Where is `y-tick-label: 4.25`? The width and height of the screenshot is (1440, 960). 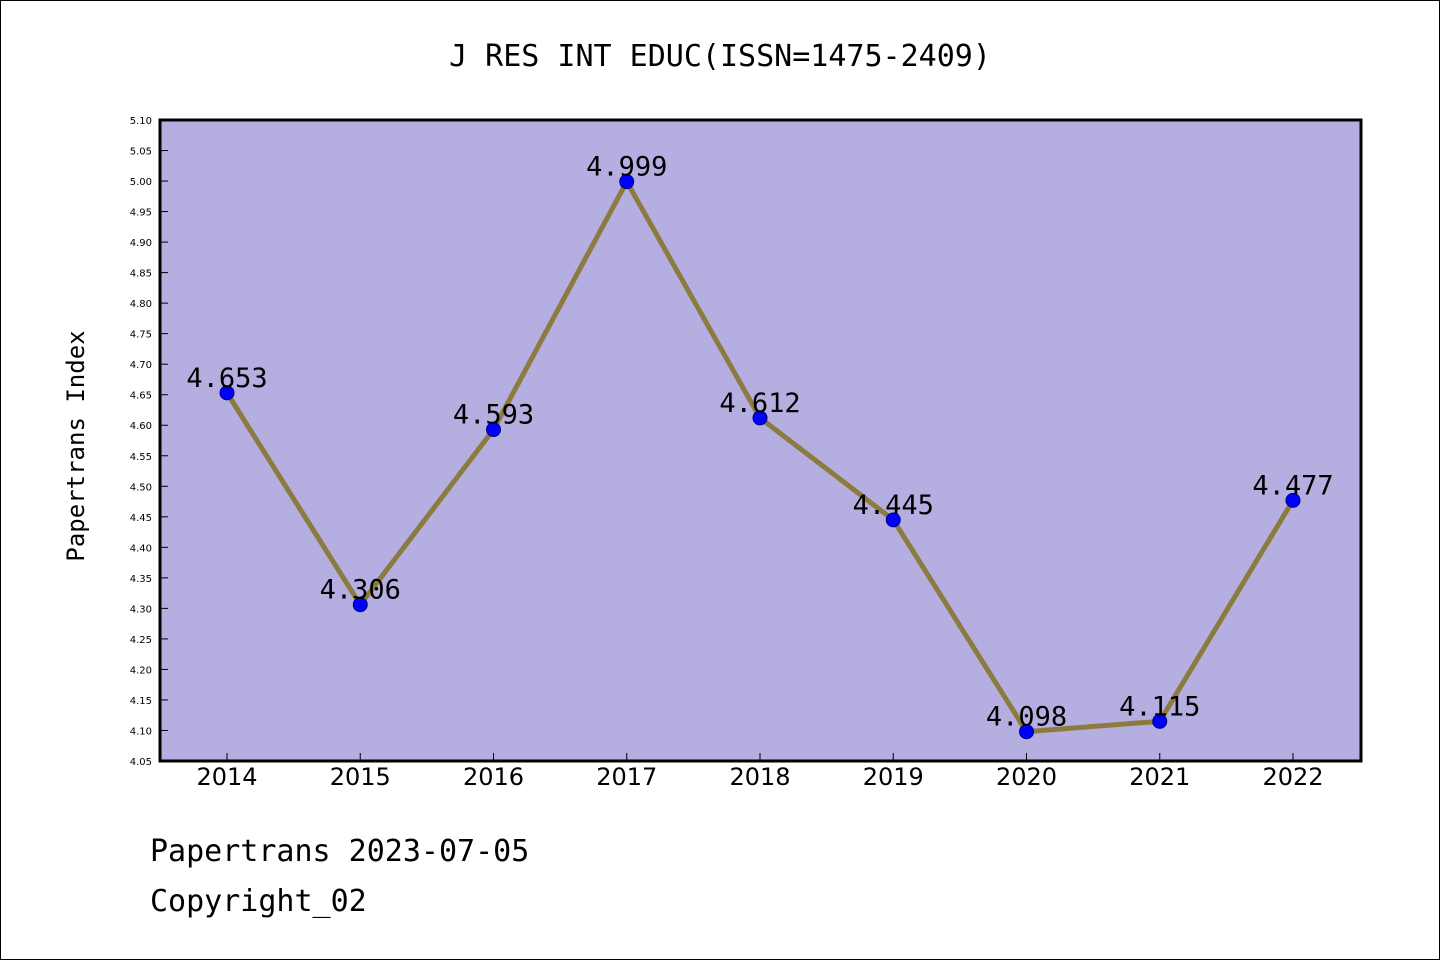 y-tick-label: 4.25 is located at coordinates (141, 640).